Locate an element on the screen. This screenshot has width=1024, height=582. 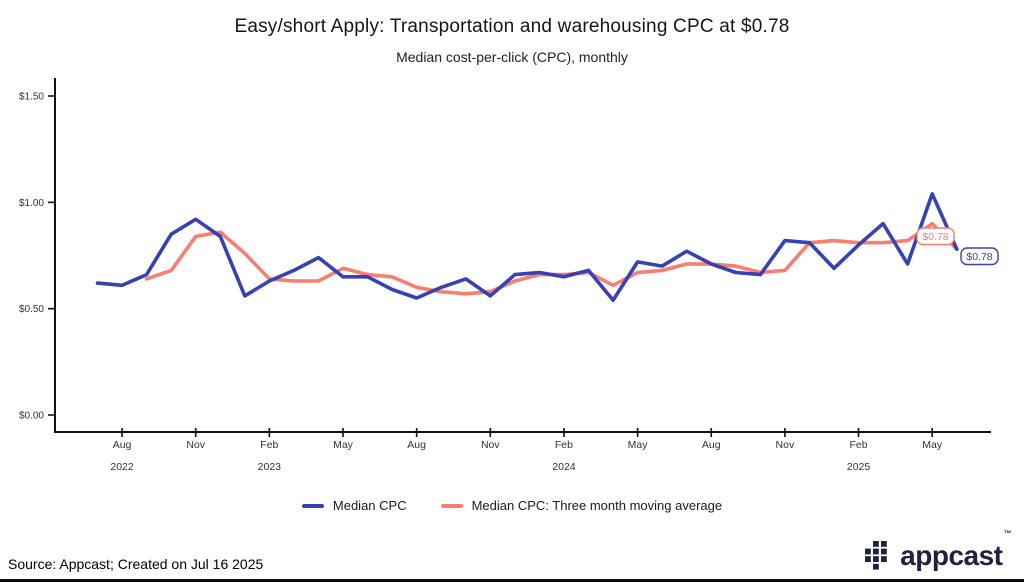
trademark-symbol: ™ is located at coordinates (1007, 533).